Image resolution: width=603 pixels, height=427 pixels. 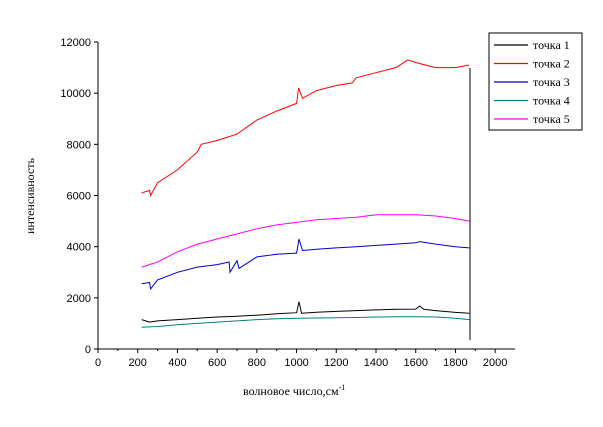 I want to click on legend-label-1: точка 1, so click(x=551, y=45).